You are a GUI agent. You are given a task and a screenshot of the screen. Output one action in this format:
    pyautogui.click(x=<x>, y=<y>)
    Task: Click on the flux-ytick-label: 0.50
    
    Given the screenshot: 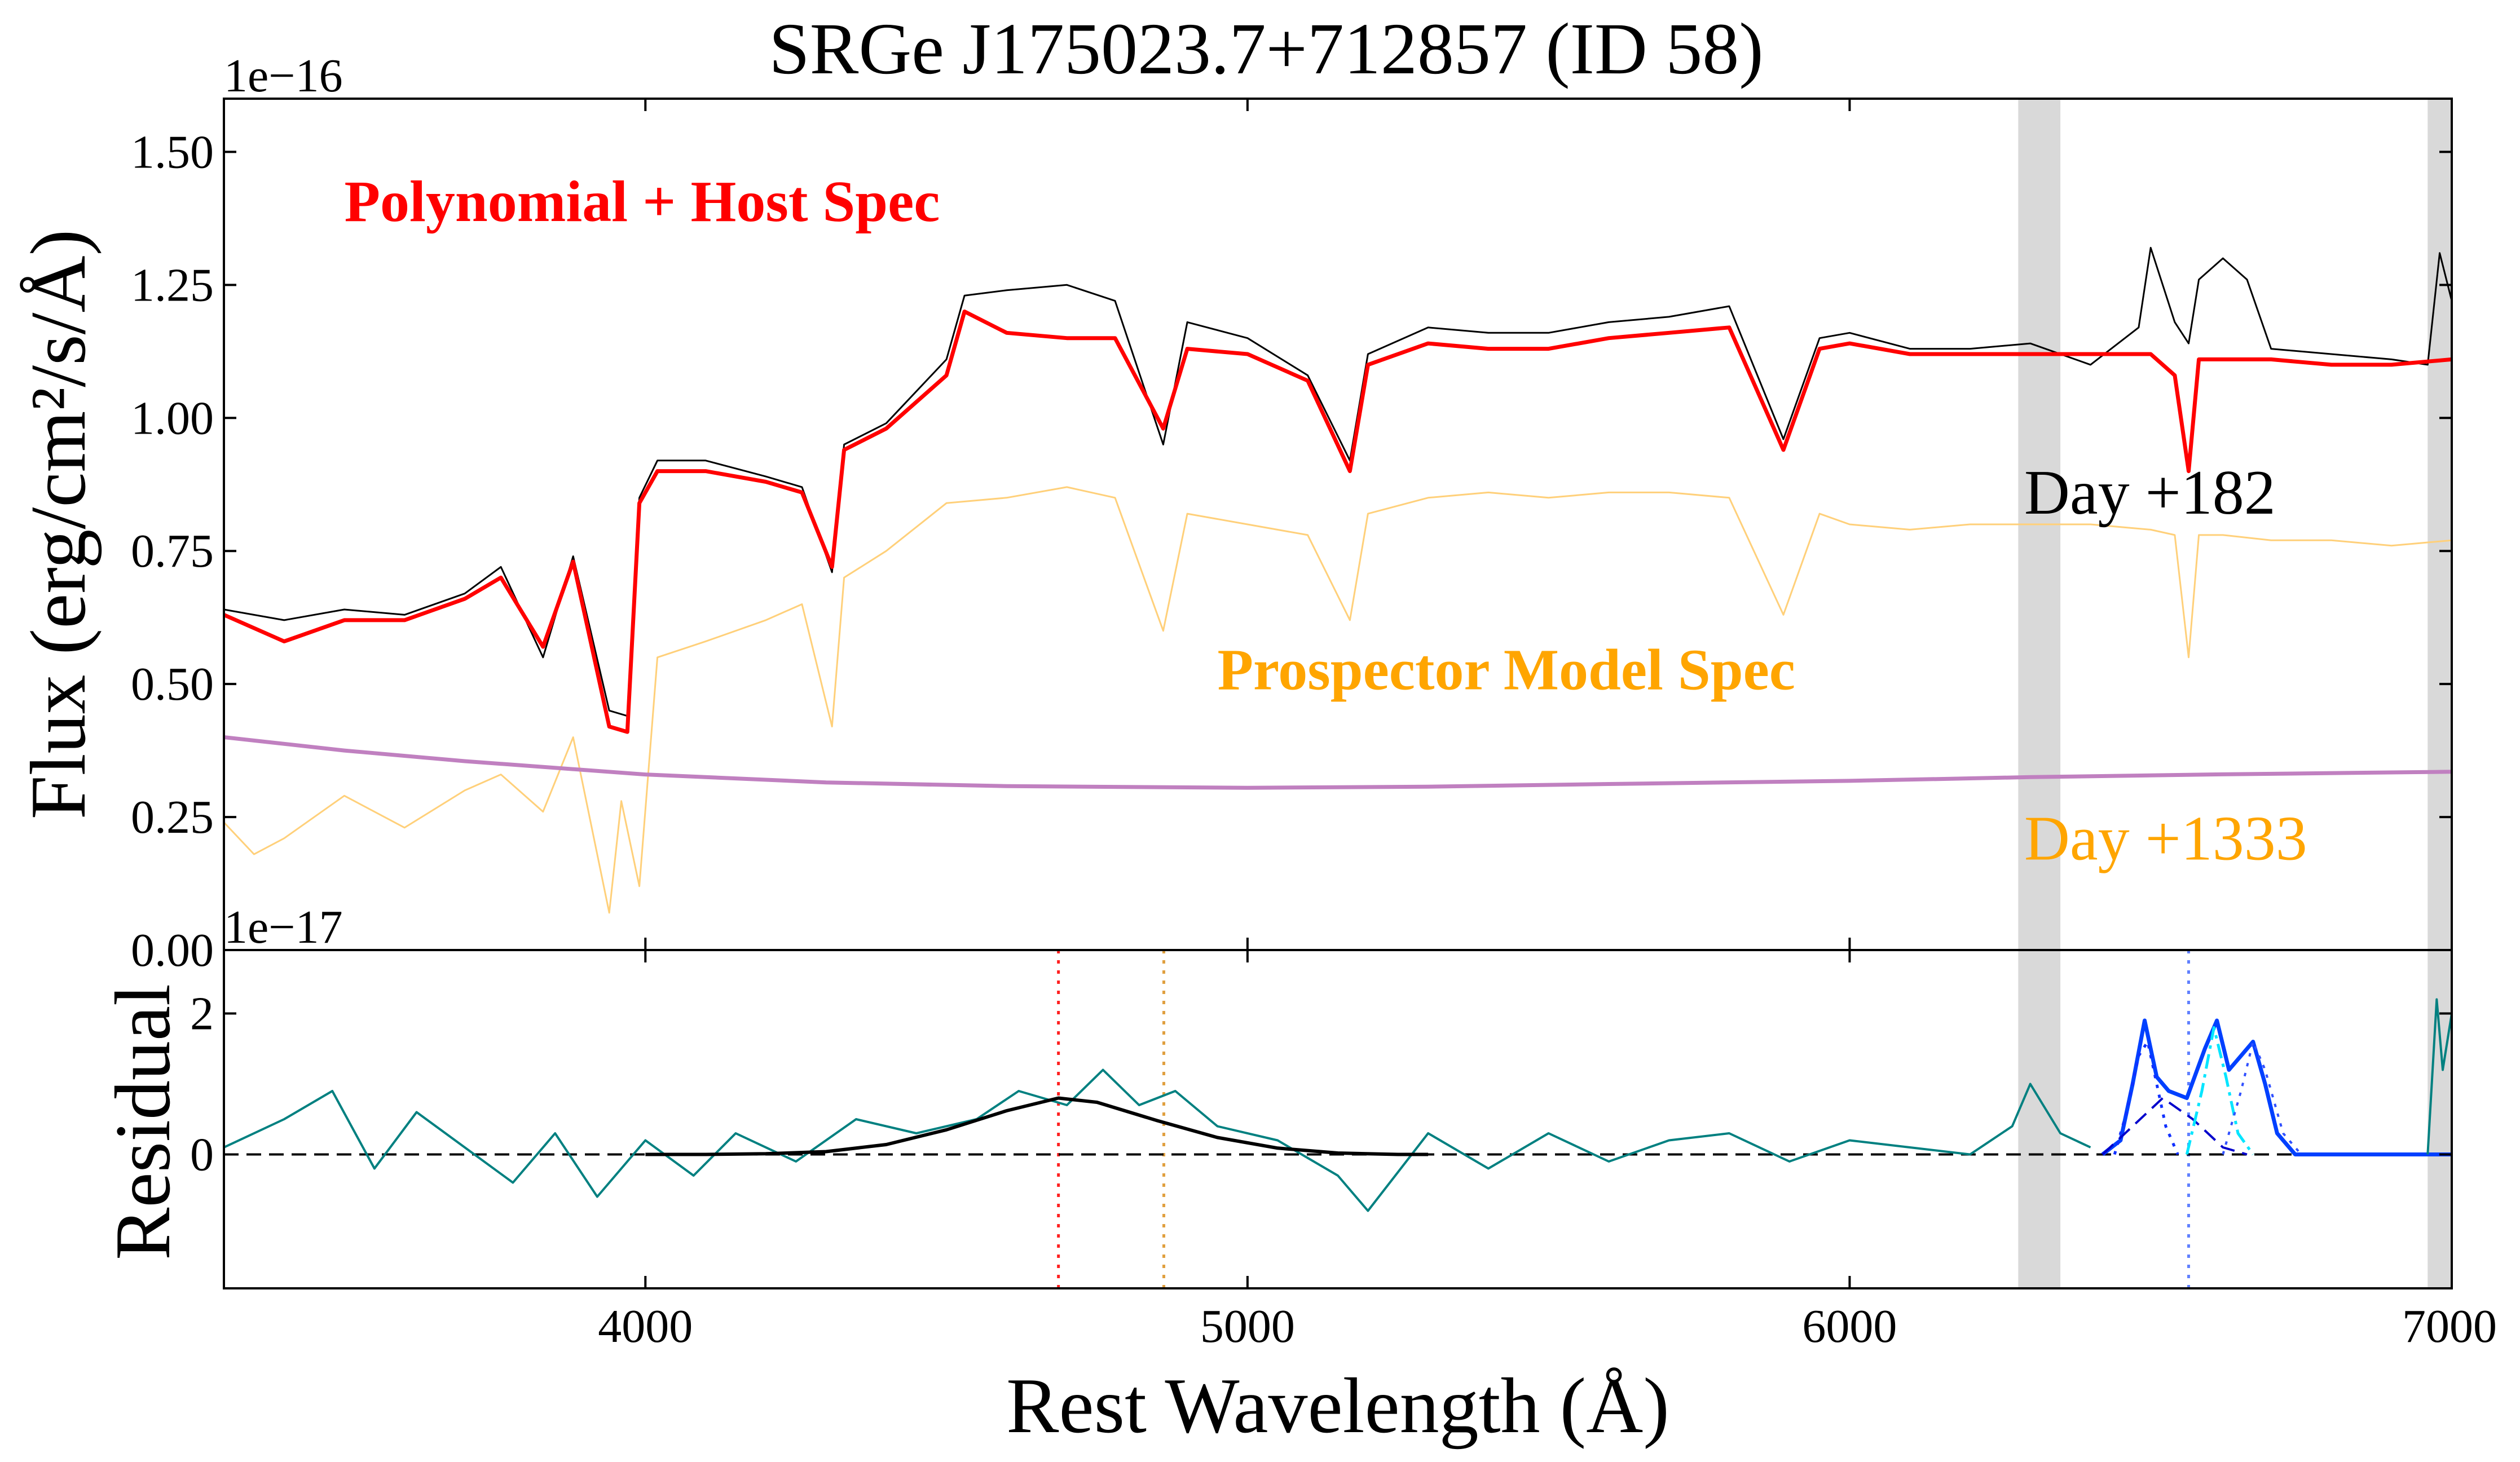 What is the action you would take?
    pyautogui.click(x=172, y=684)
    